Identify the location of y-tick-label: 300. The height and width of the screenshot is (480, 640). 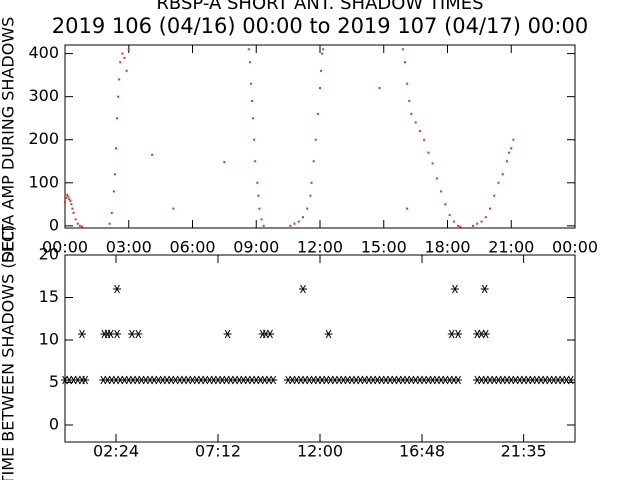
(43, 95).